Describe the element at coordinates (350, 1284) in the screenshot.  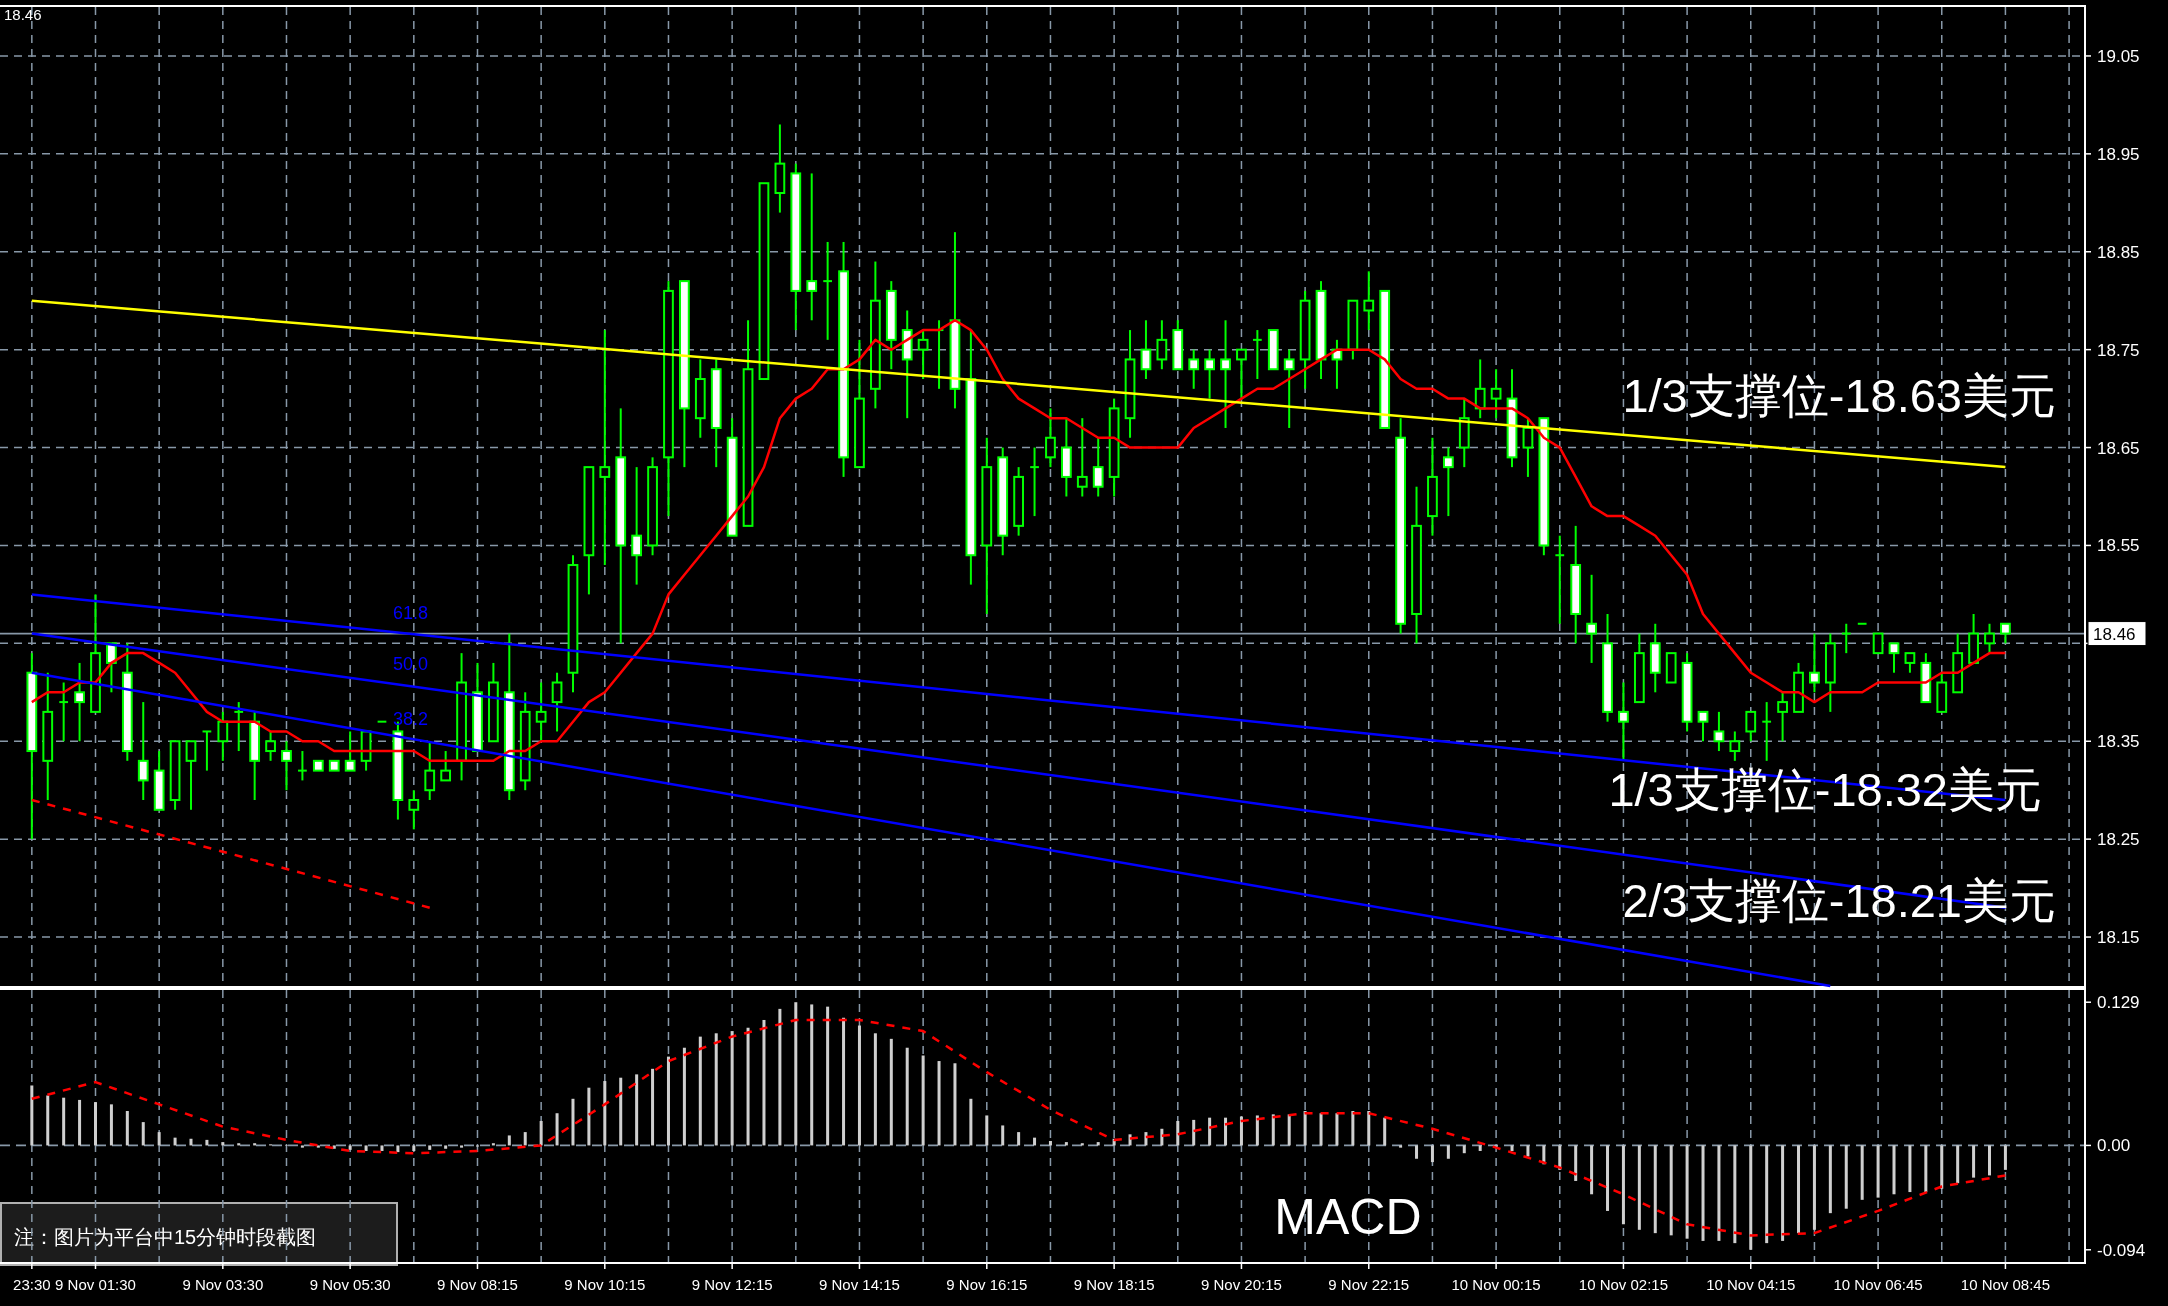
I see `x-tick-label: 9 Nov 05:30` at that location.